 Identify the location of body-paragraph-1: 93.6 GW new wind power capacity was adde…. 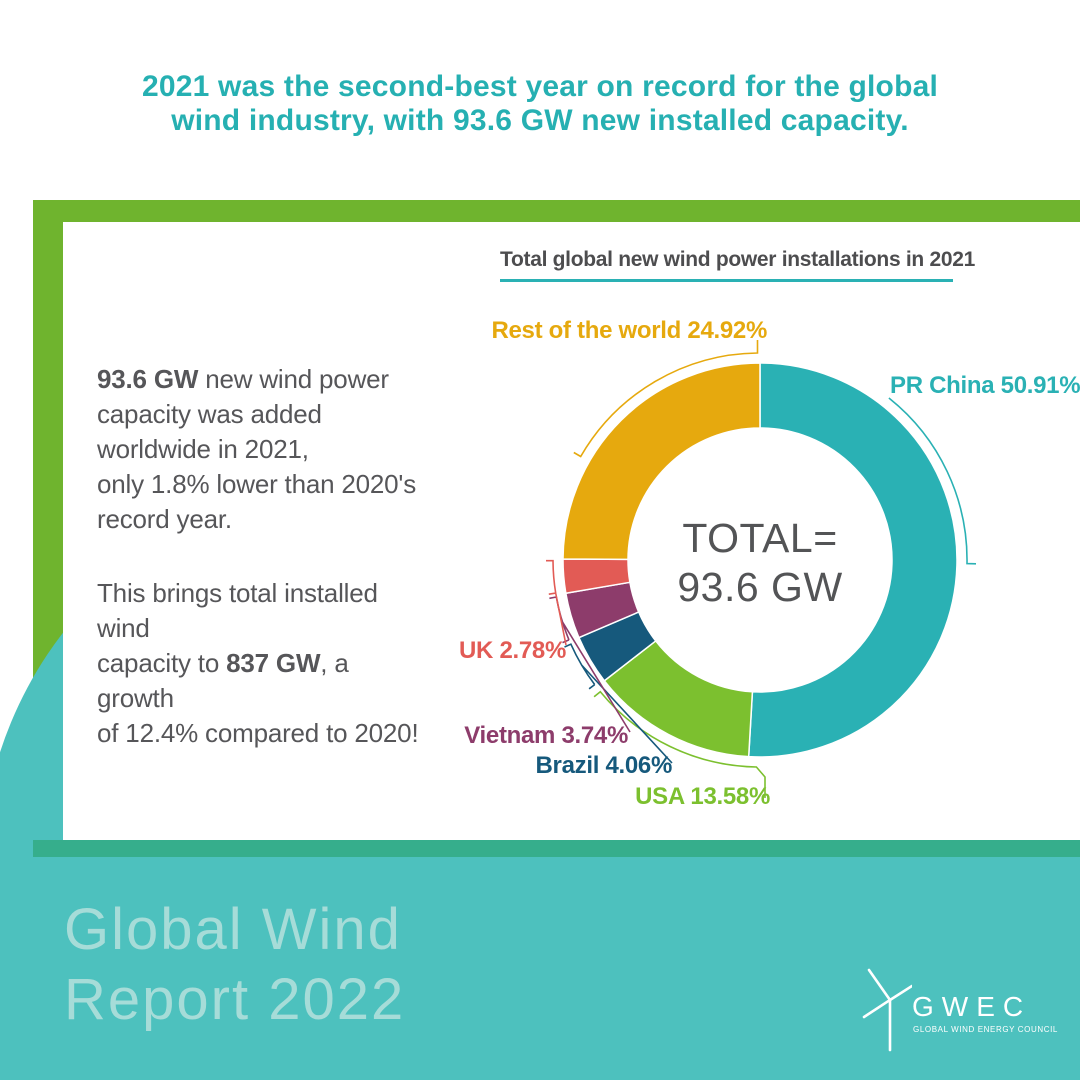
(256, 449).